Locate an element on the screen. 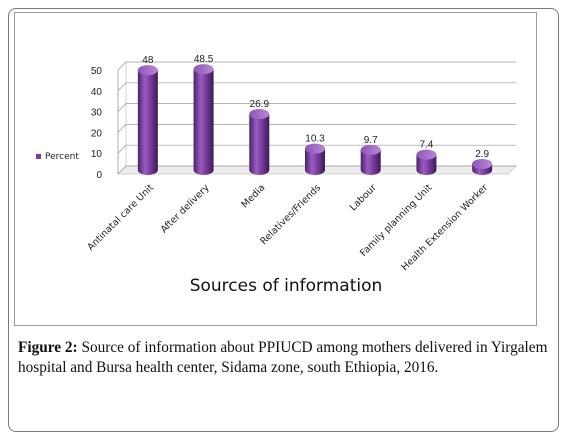 This screenshot has width=575, height=445. y-tick-label: 20 is located at coordinates (97, 133).